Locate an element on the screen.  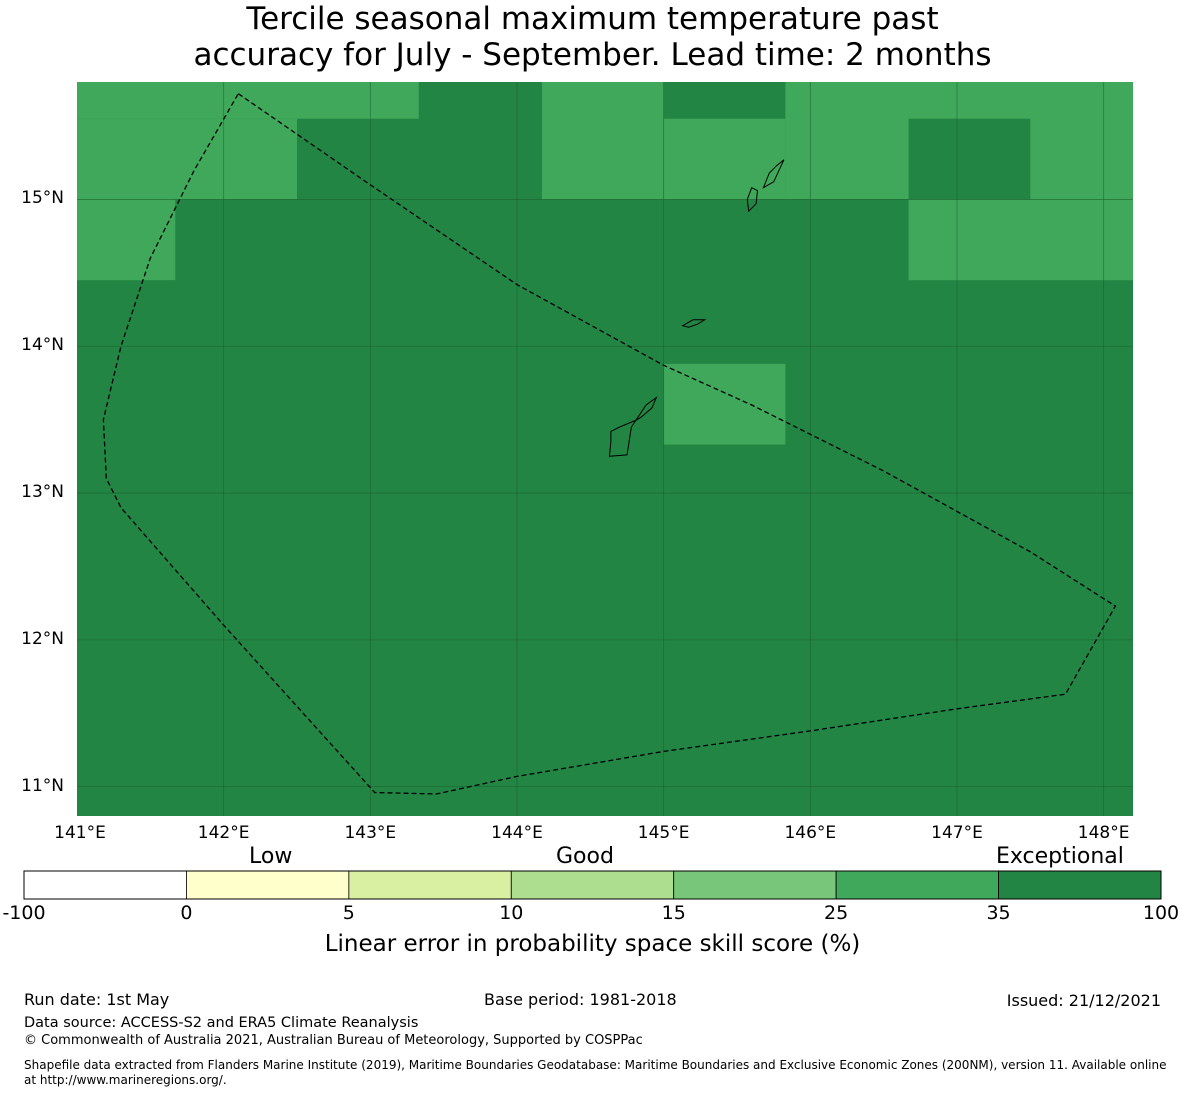
colorbar-tick: -100 is located at coordinates (24, 913).